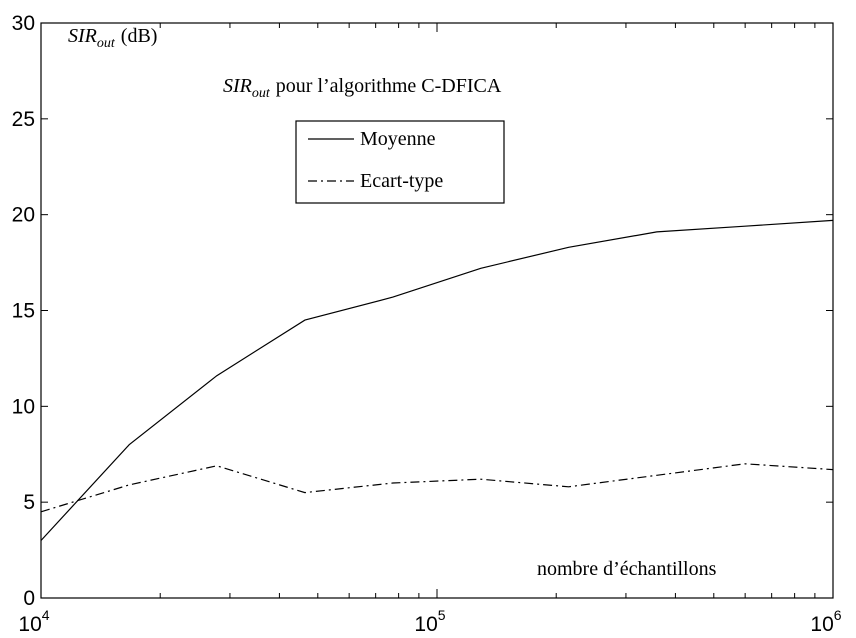 The image size is (856, 638). I want to click on legend: Moyenne Ecart-type, so click(400, 162).